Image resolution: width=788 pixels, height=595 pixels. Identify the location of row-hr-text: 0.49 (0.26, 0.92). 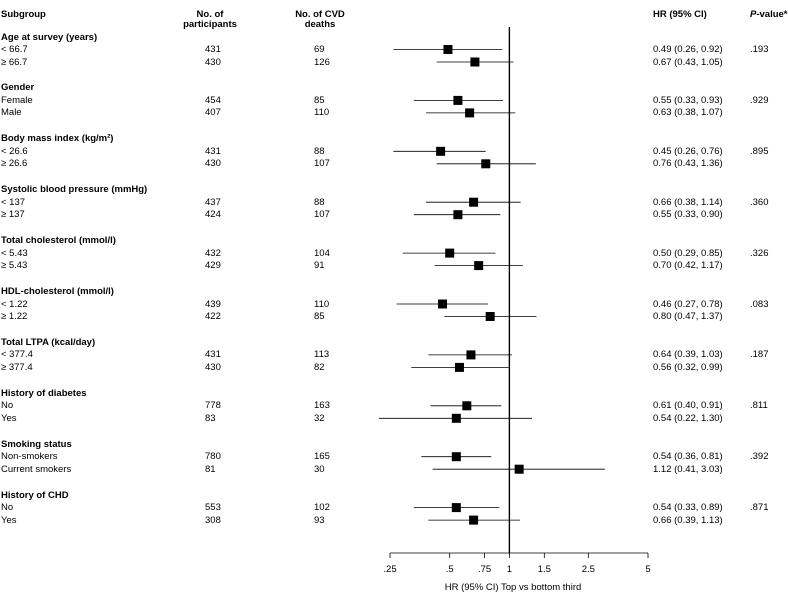
(688, 49).